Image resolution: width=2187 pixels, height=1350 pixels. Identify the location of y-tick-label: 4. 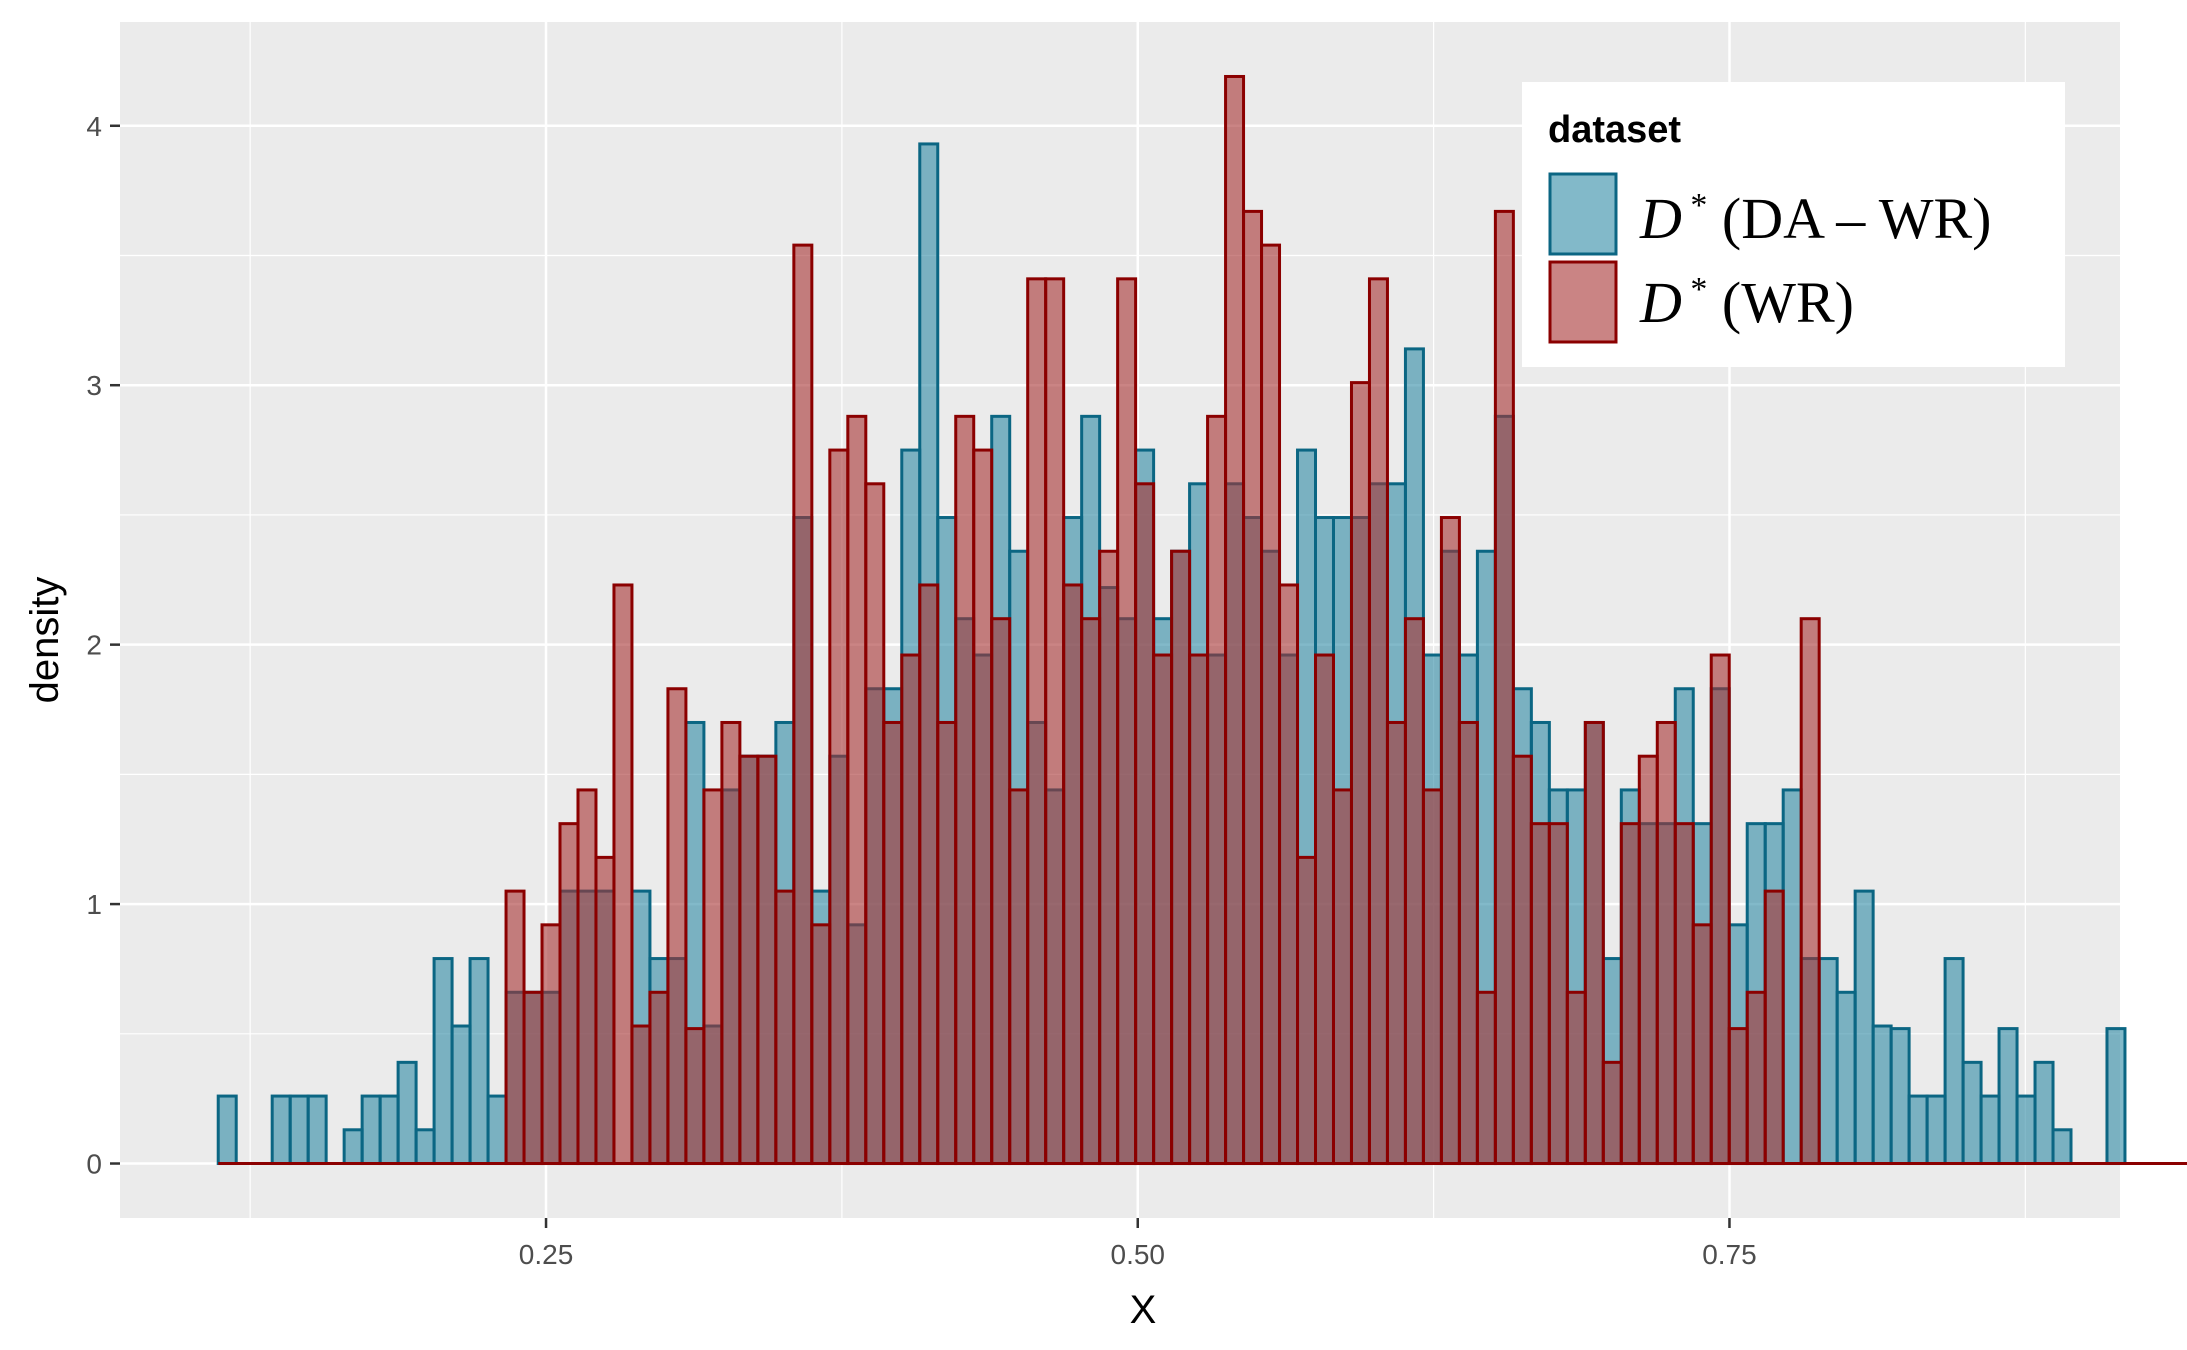
(94, 126).